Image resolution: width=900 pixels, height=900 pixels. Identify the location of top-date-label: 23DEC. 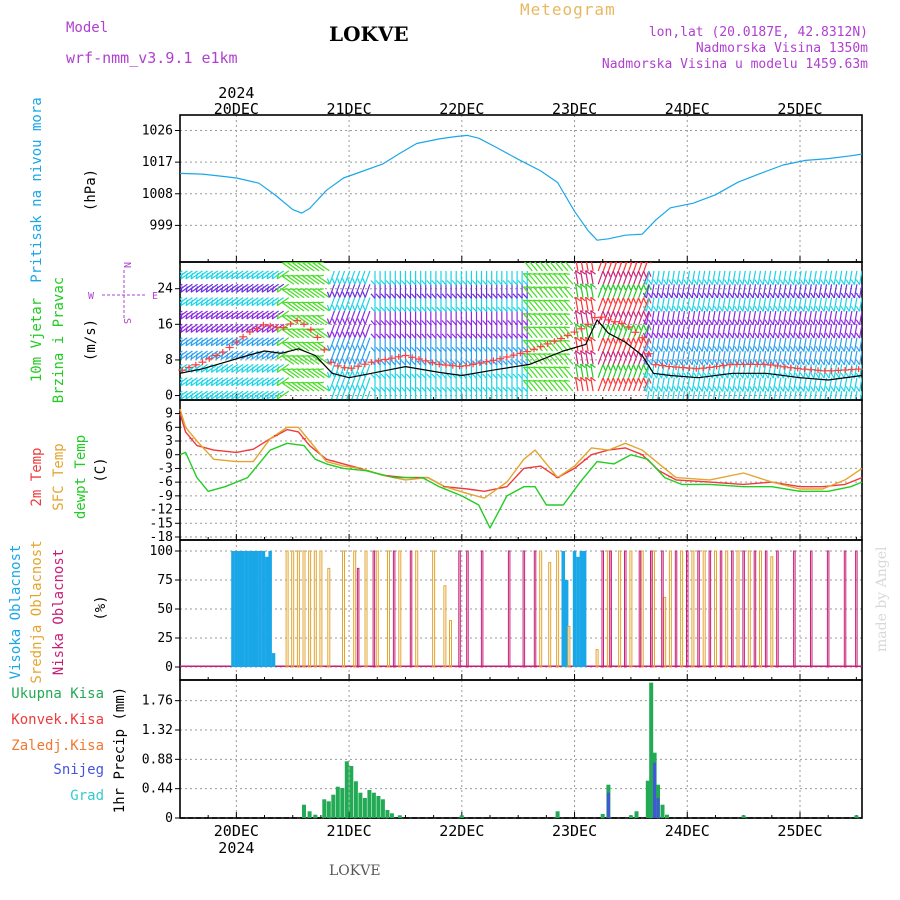
(574, 109).